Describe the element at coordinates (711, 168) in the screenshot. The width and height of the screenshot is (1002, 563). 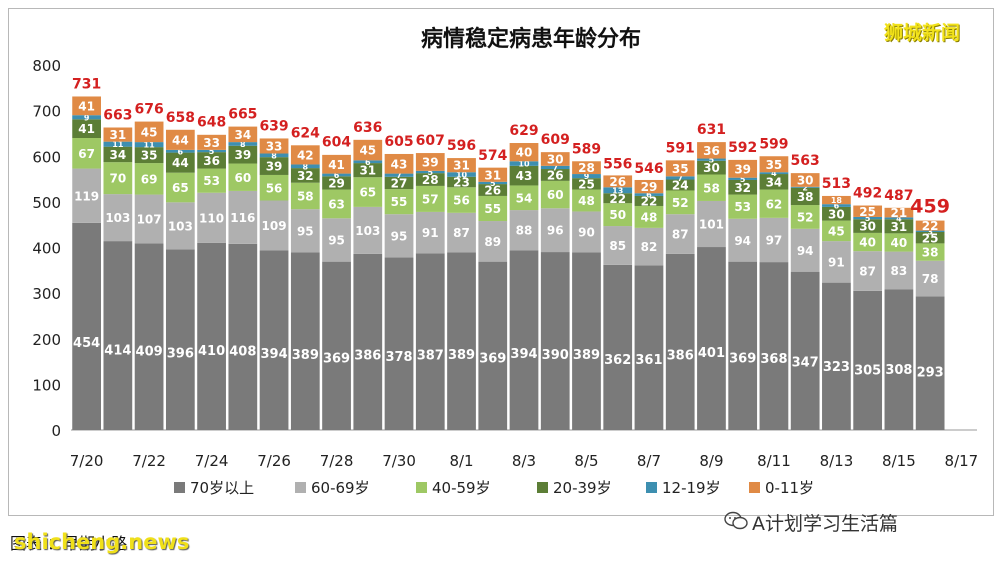
I see `data-label: 30` at that location.